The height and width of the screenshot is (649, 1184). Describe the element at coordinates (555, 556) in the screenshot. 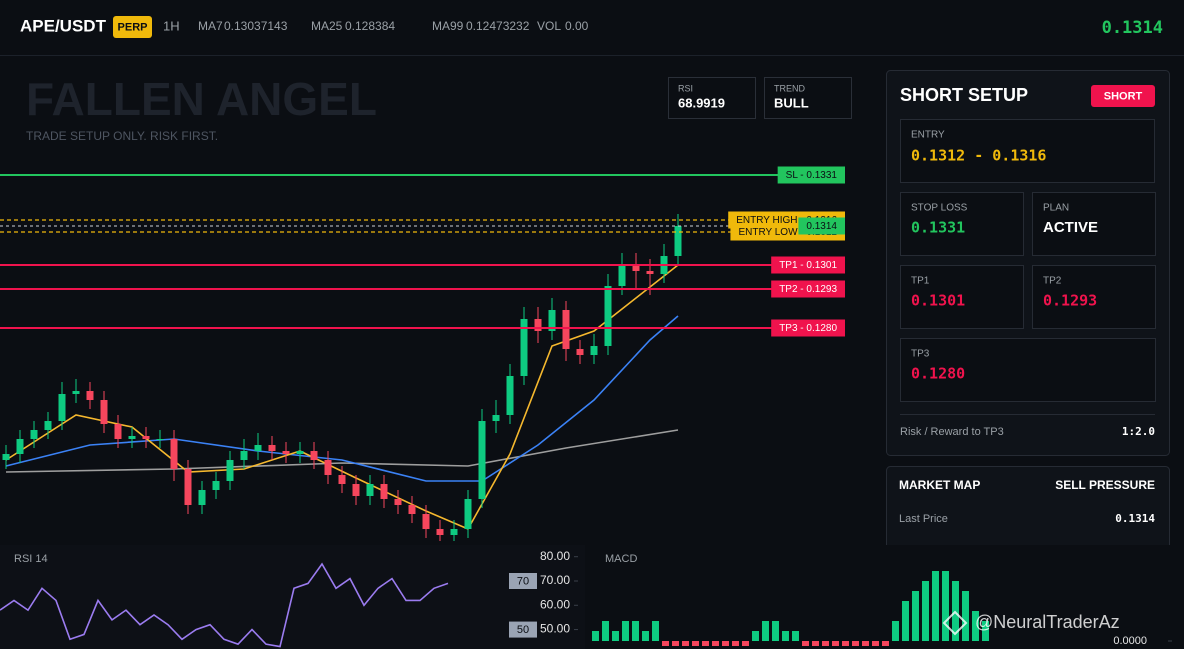

I see `rsi-tick-label: 80.00` at that location.